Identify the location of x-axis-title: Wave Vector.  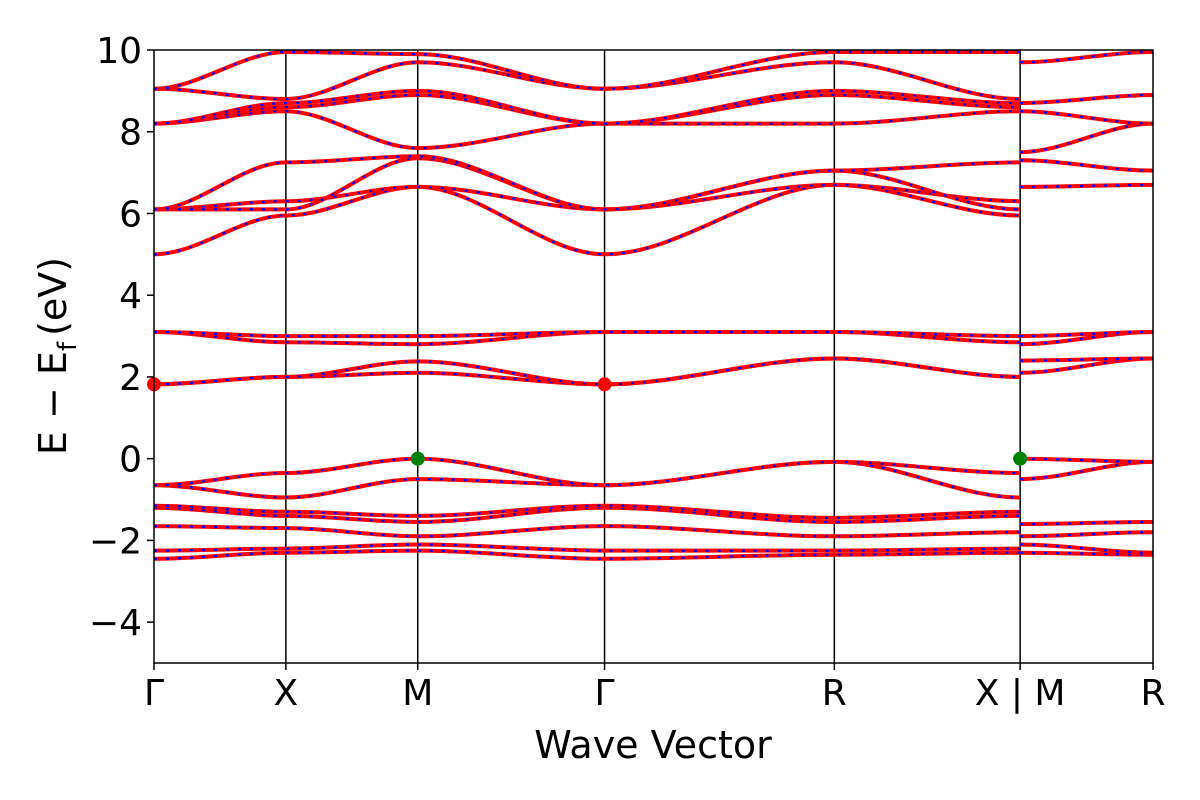
(653, 745).